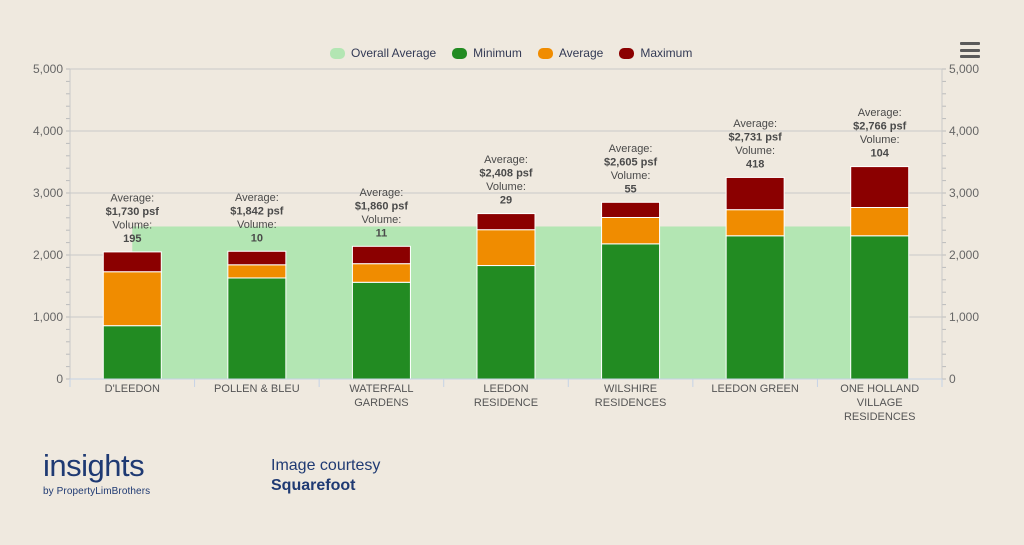  Describe the element at coordinates (326, 465) in the screenshot. I see `courtesy-label: Image courtesy` at that location.